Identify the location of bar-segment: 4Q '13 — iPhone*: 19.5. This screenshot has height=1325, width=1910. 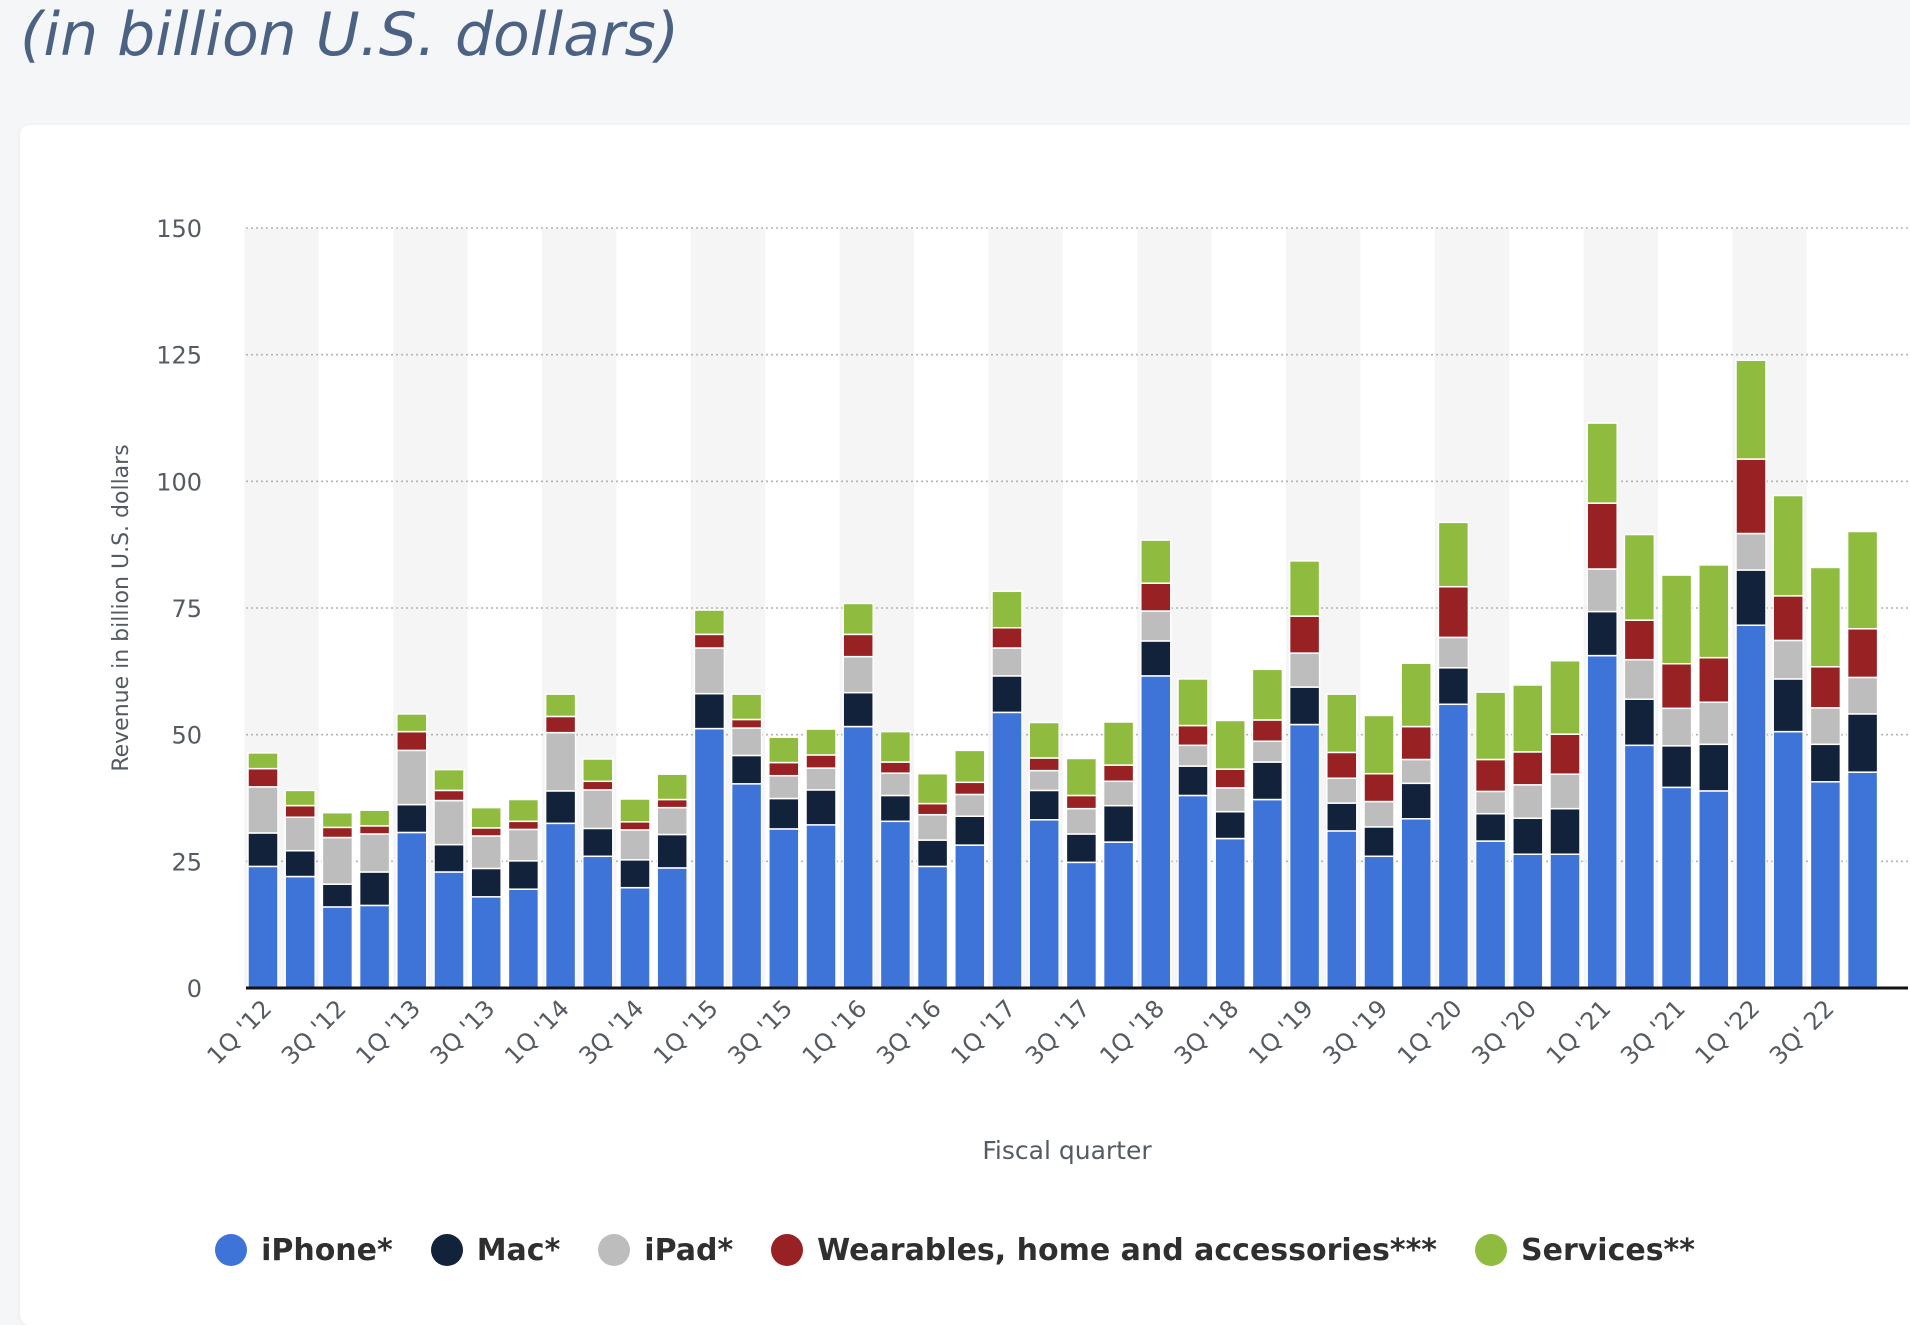
(523, 938).